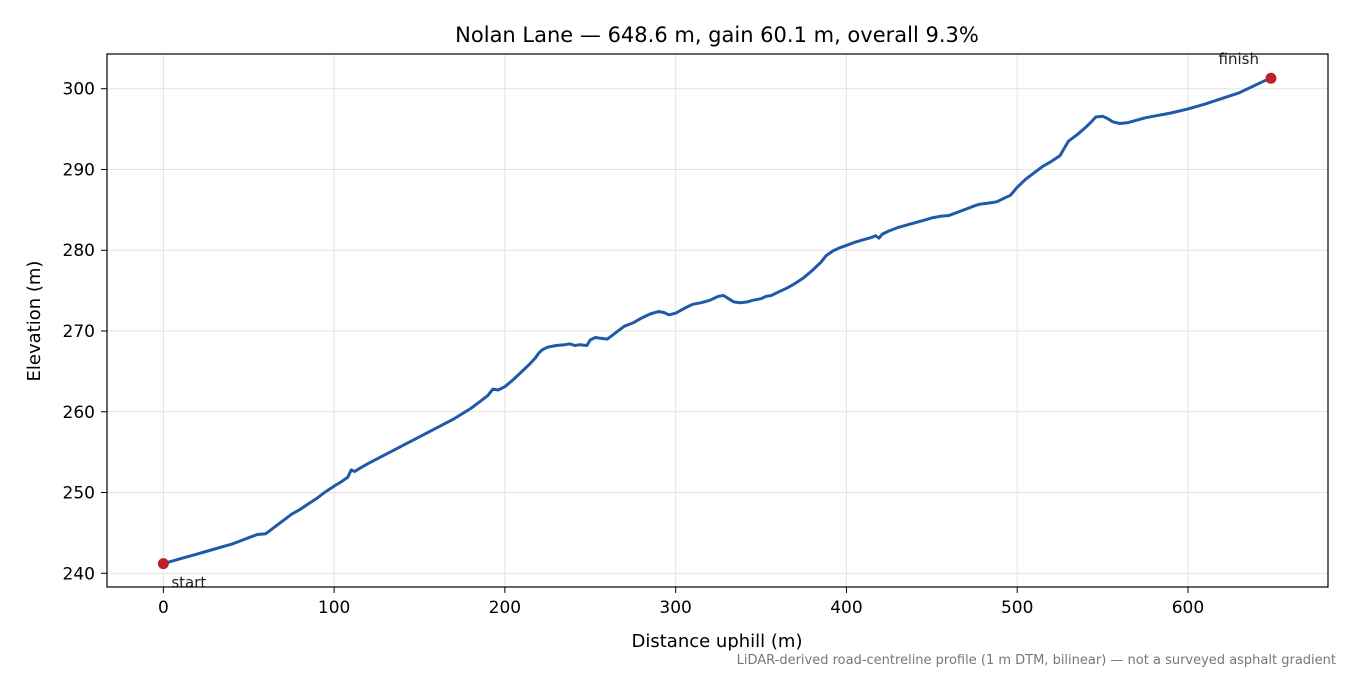  What do you see at coordinates (163, 608) in the screenshot?
I see `x-tick-label: 0` at bounding box center [163, 608].